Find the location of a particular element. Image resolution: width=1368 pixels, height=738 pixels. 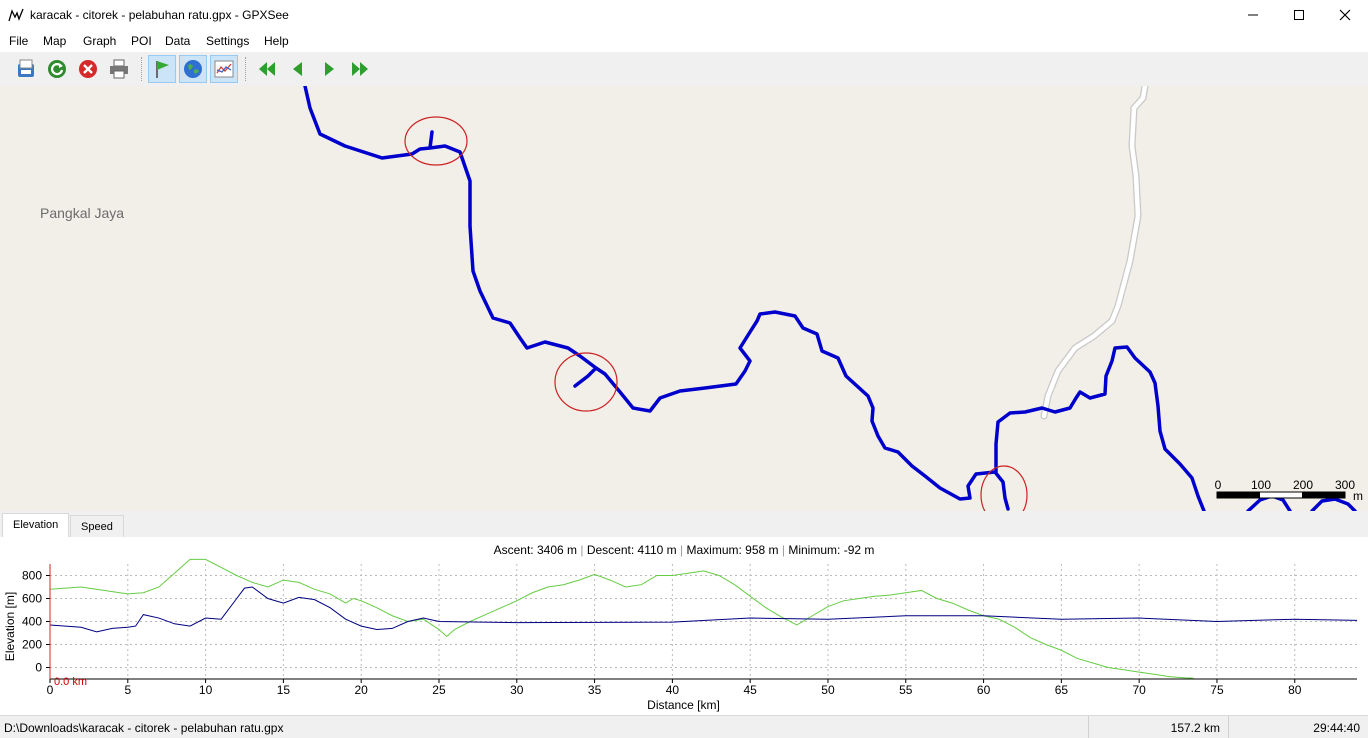

y-tick-label: 800 is located at coordinates (32, 576).